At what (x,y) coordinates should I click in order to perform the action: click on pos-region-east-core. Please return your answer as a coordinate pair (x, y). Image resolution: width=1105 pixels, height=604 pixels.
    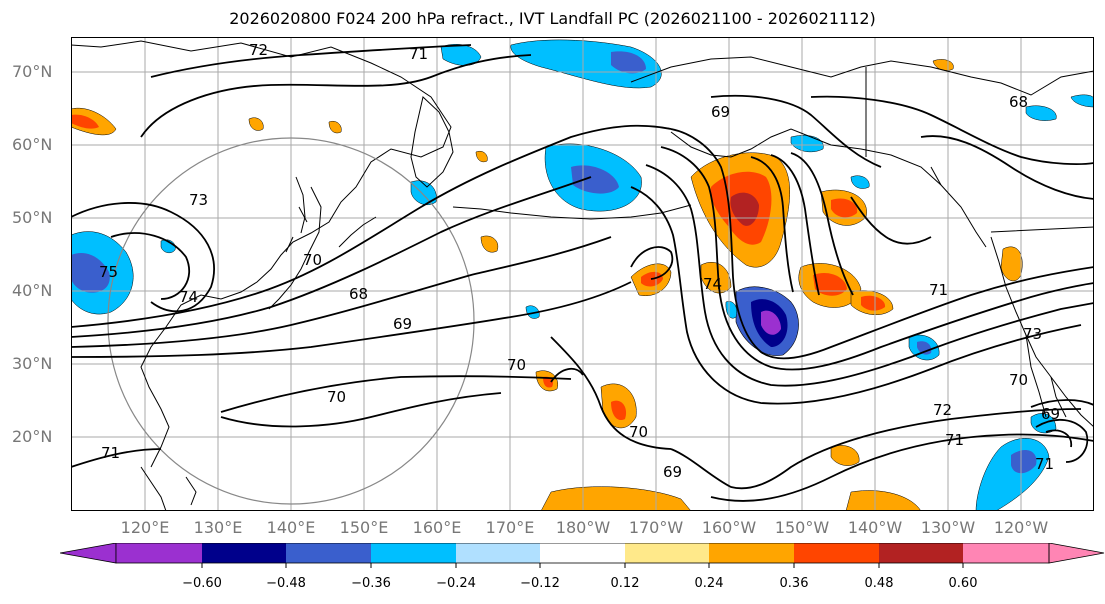
    Looking at the image, I should click on (830, 284).